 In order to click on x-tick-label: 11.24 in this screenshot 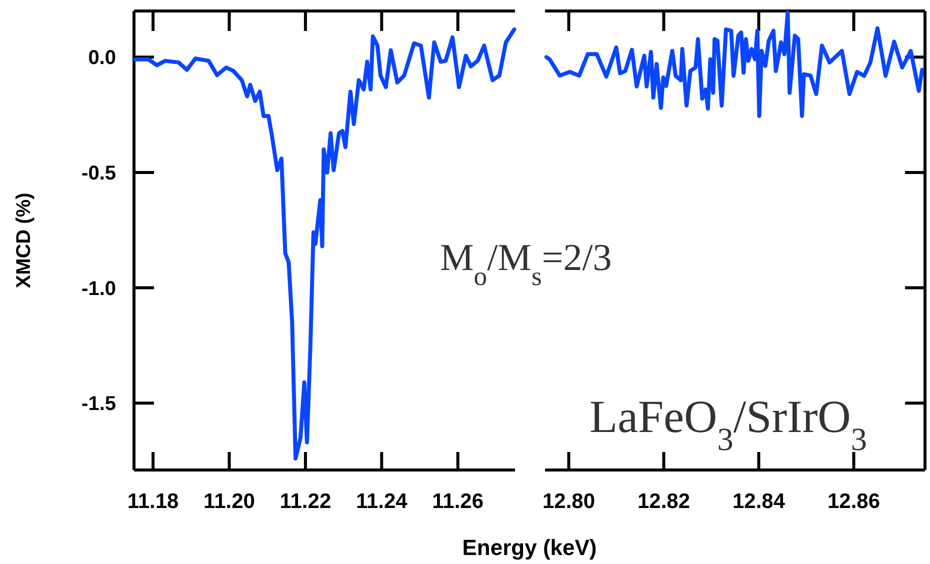, I will do `click(382, 501)`.